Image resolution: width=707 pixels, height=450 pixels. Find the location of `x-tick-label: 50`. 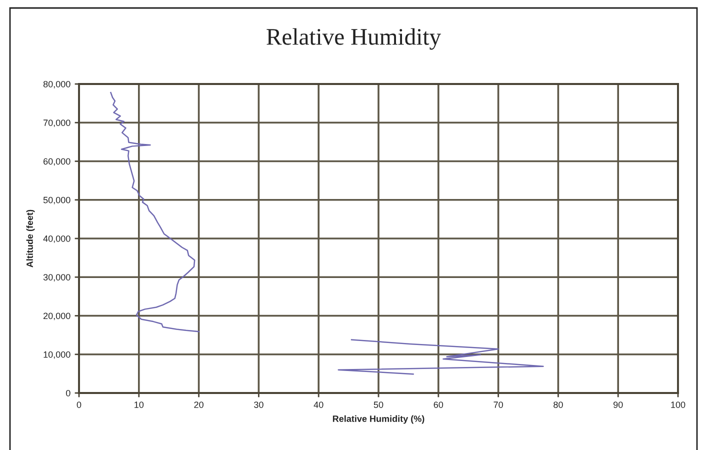

x-tick-label: 50 is located at coordinates (379, 405).